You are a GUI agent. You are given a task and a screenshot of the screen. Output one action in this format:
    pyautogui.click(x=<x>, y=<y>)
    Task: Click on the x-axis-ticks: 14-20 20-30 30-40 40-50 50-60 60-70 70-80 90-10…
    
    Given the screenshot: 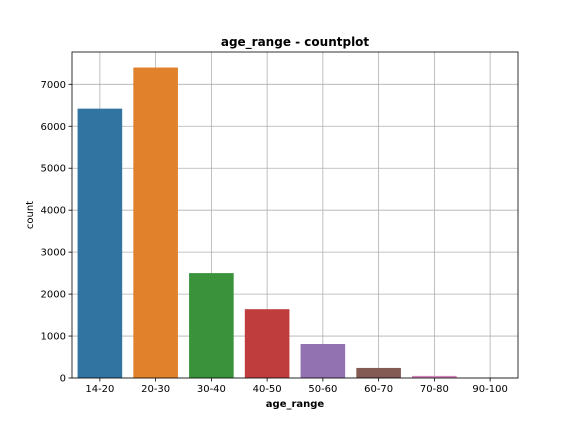 What is the action you would take?
    pyautogui.click(x=296, y=386)
    